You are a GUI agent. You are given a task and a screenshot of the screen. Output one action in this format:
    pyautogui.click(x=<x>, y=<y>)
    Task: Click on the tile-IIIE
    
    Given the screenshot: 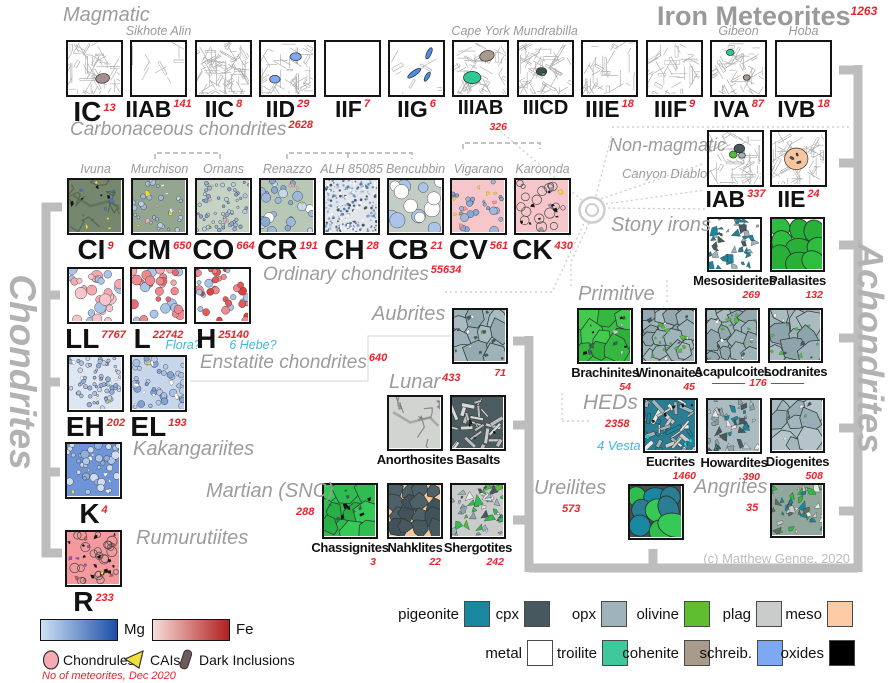 What is the action you would take?
    pyautogui.click(x=609, y=68)
    